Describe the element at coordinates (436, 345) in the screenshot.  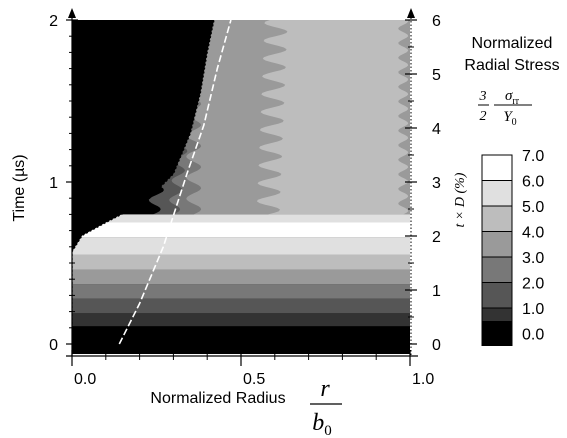
I see `y-right-tick-label: 0` at that location.